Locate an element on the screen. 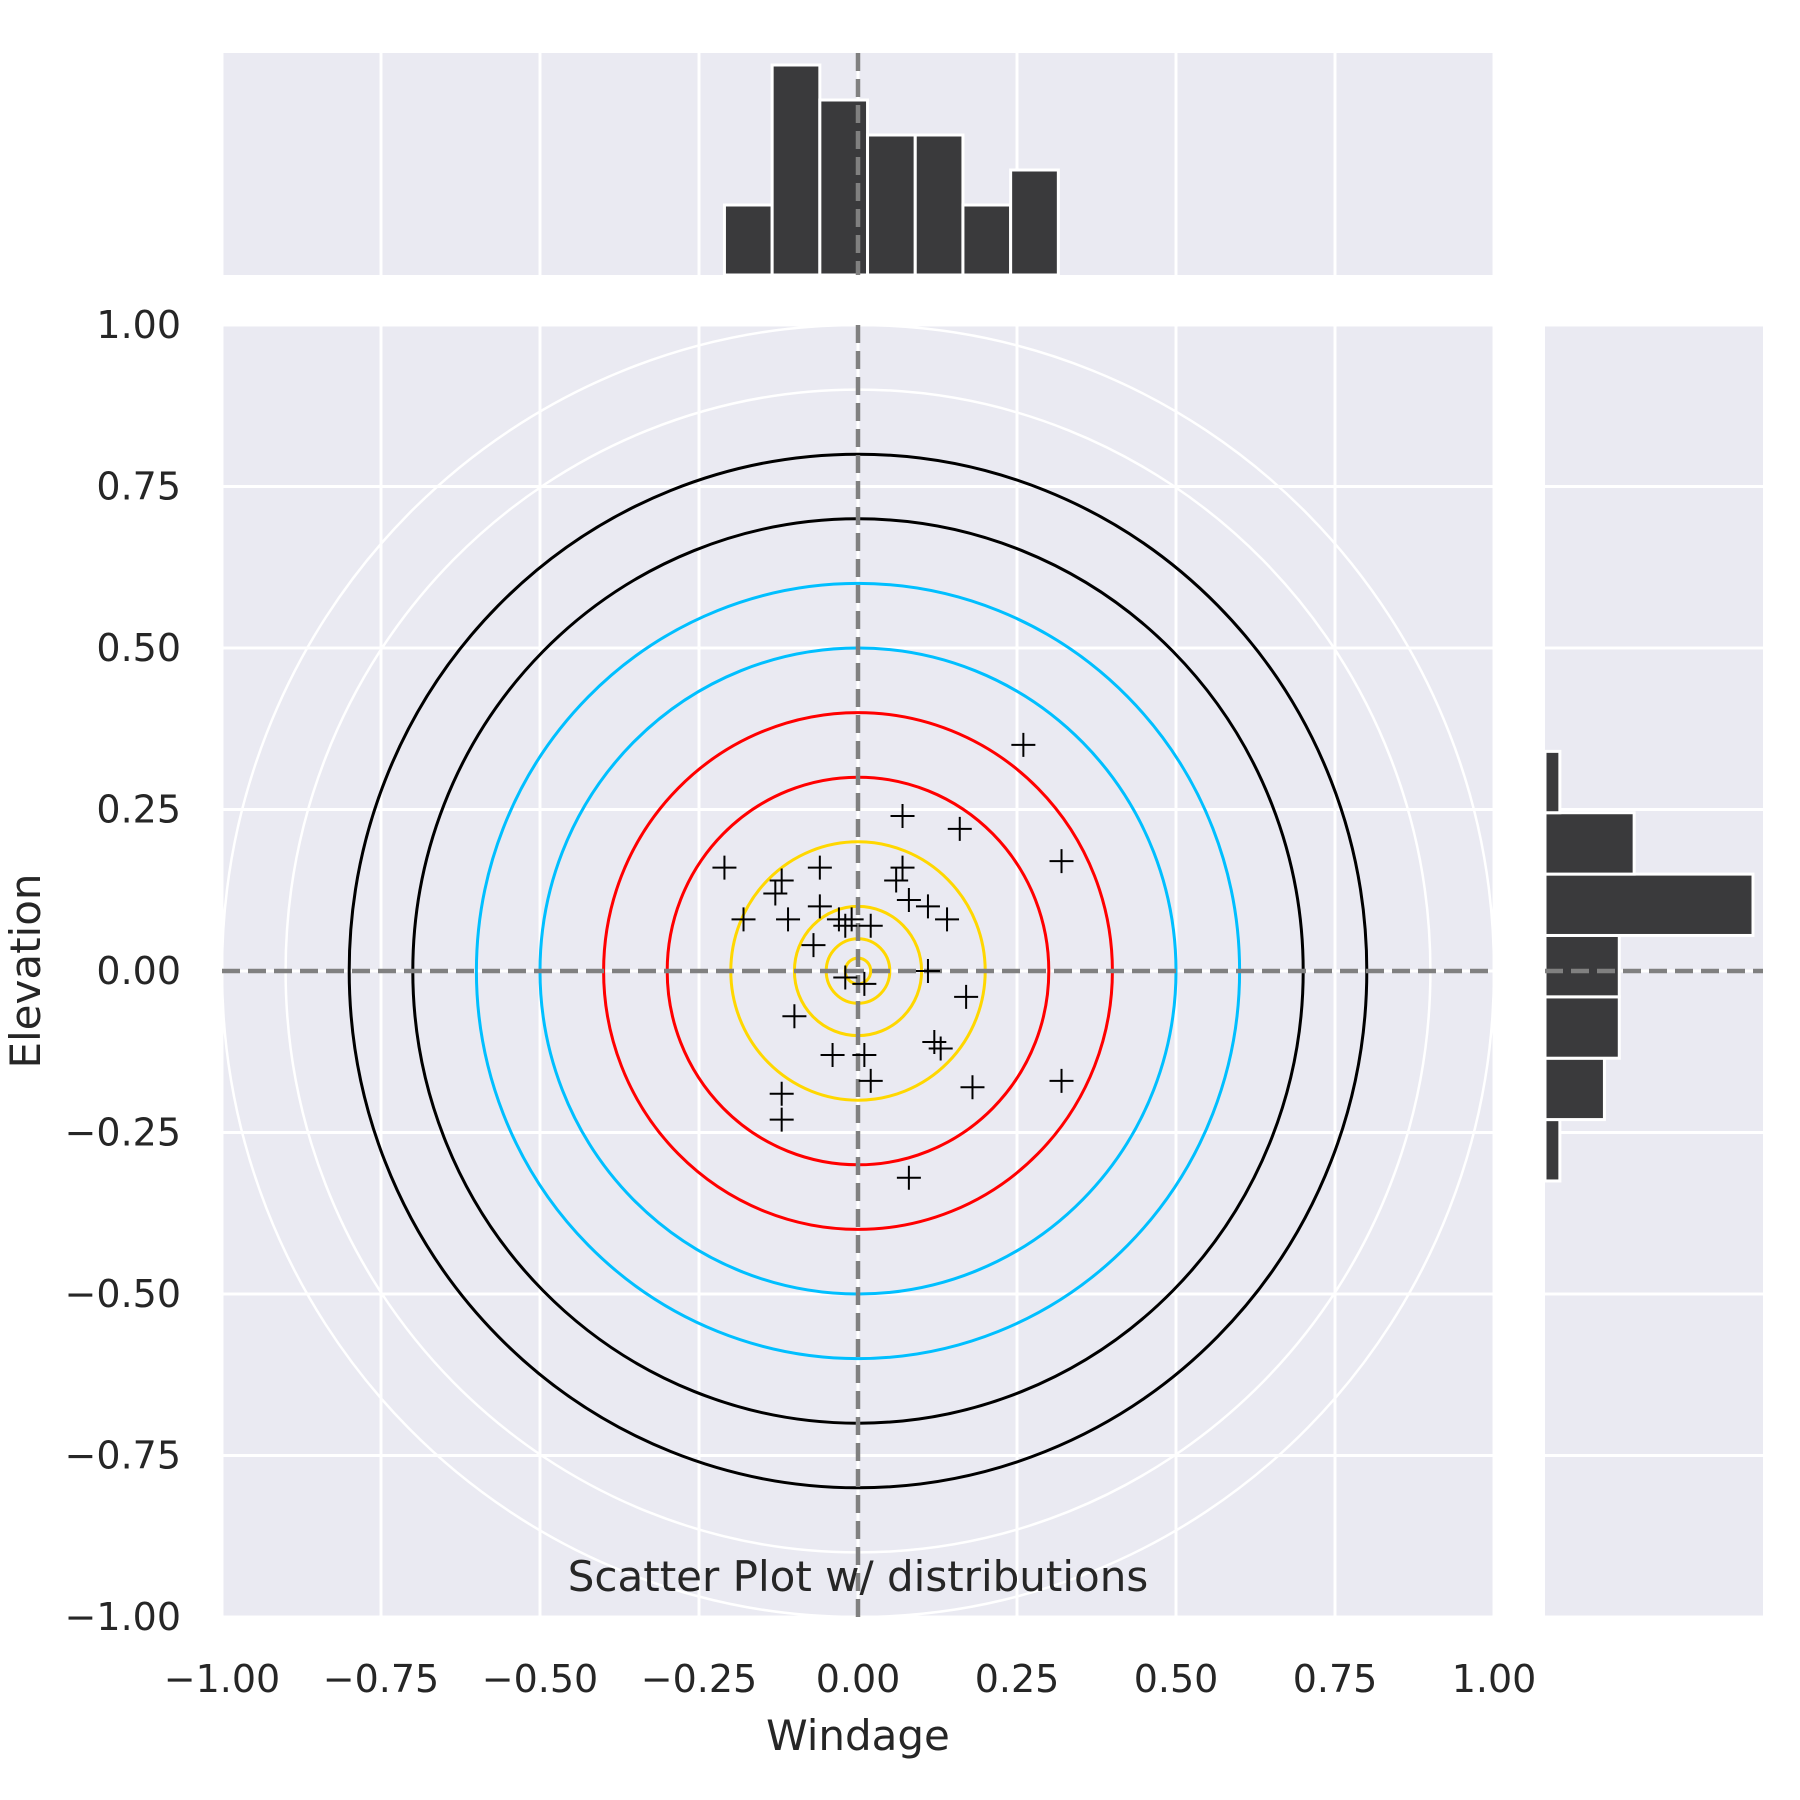 The height and width of the screenshot is (1800, 1800). x-tick-label: 1.00 is located at coordinates (1494, 1679).